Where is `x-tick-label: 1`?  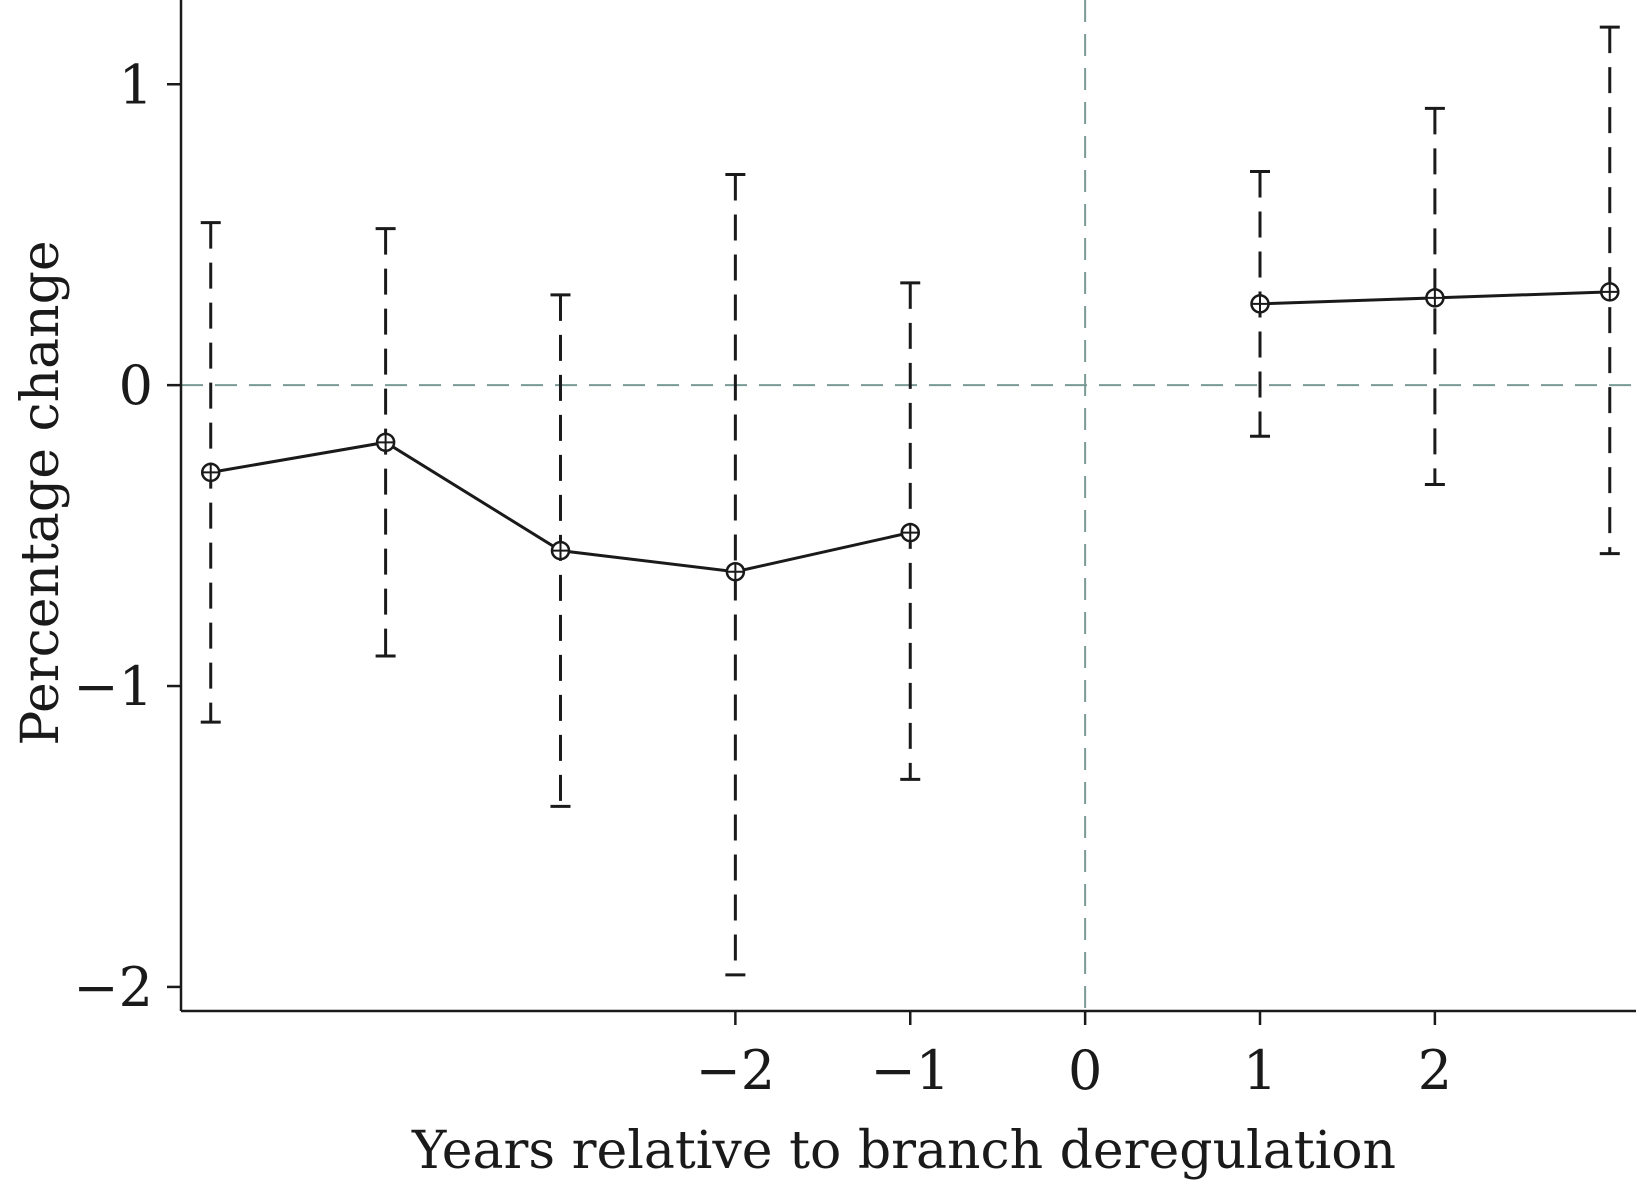
x-tick-label: 1 is located at coordinates (1260, 1070).